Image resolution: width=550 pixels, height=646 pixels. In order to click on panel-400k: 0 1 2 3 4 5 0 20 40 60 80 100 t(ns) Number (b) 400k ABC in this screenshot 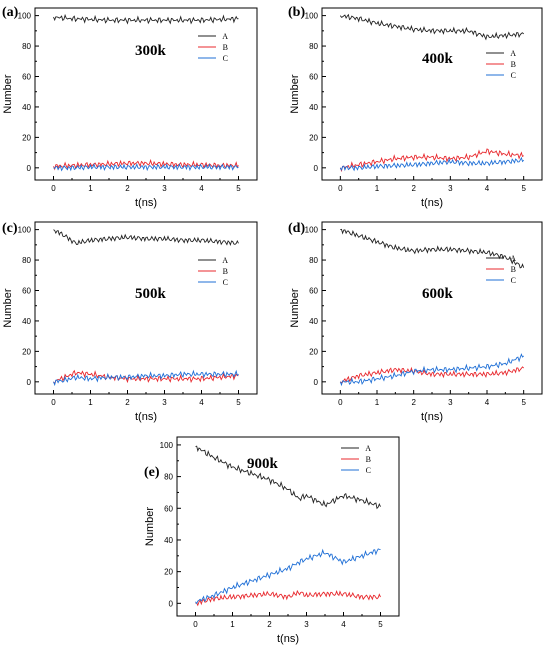, I will do `click(415, 107)`.